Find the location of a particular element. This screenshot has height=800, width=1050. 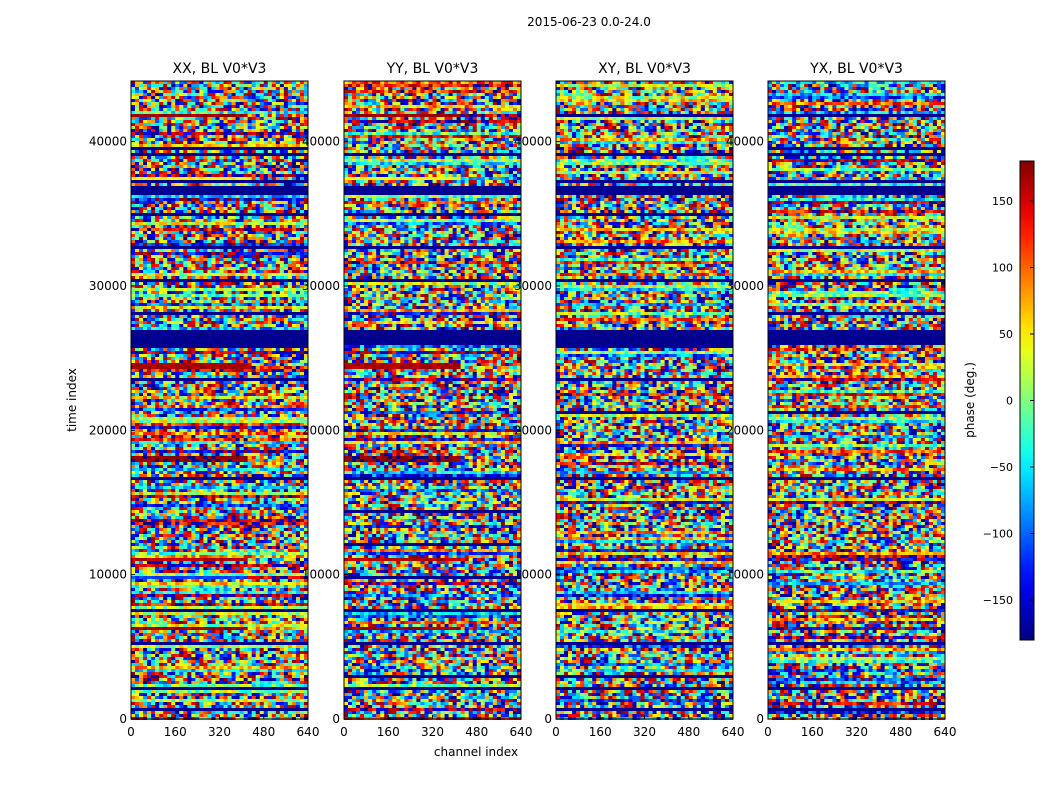

colorbar-tick-label: 50 is located at coordinates (1006, 334).